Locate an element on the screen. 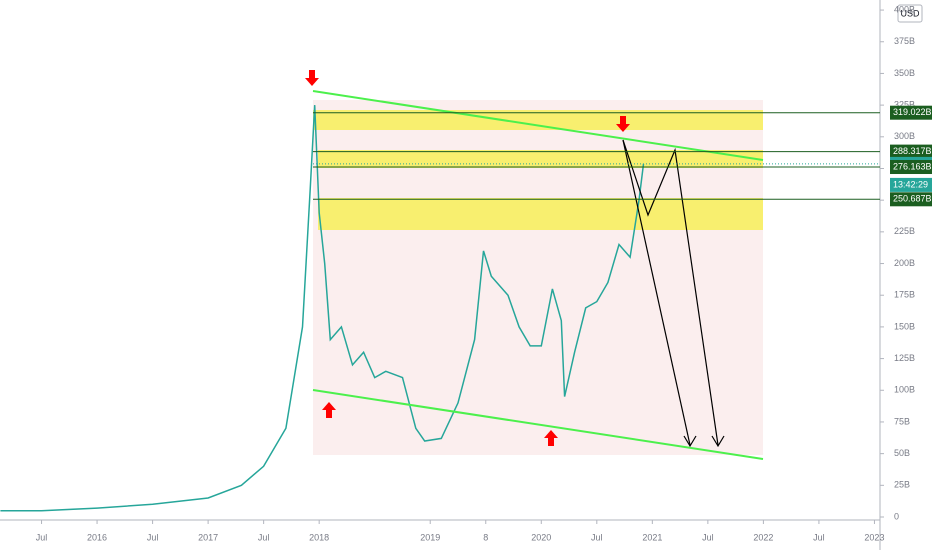  countdown-box is located at coordinates (911, 184).